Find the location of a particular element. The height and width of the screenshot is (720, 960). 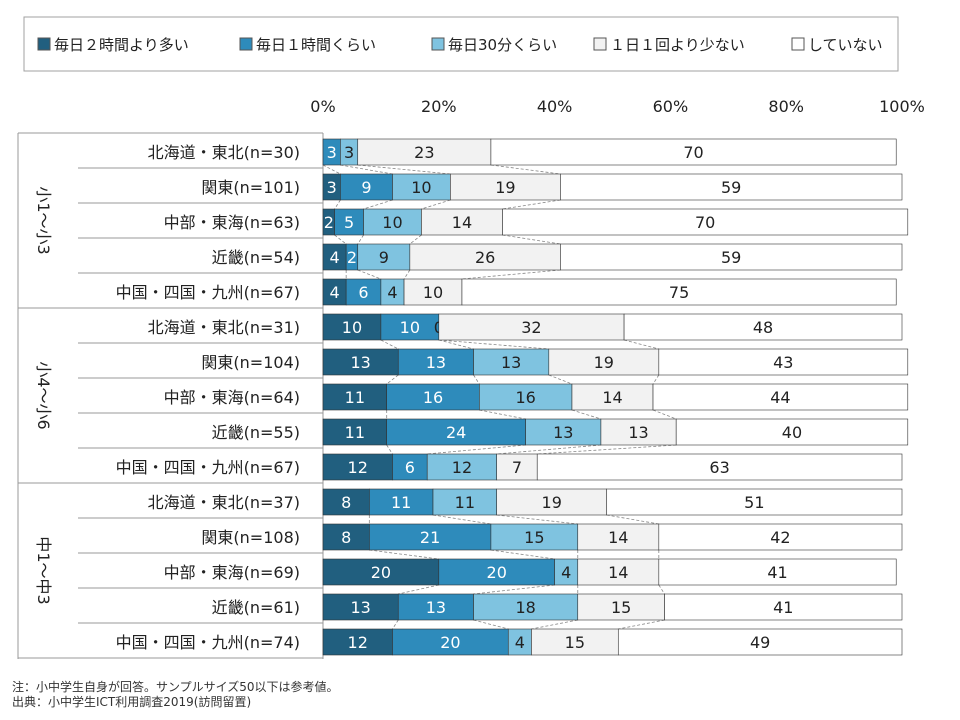

bar-row: 近畿(n=54) 4 2 9 26 59 is located at coordinates (557, 257).